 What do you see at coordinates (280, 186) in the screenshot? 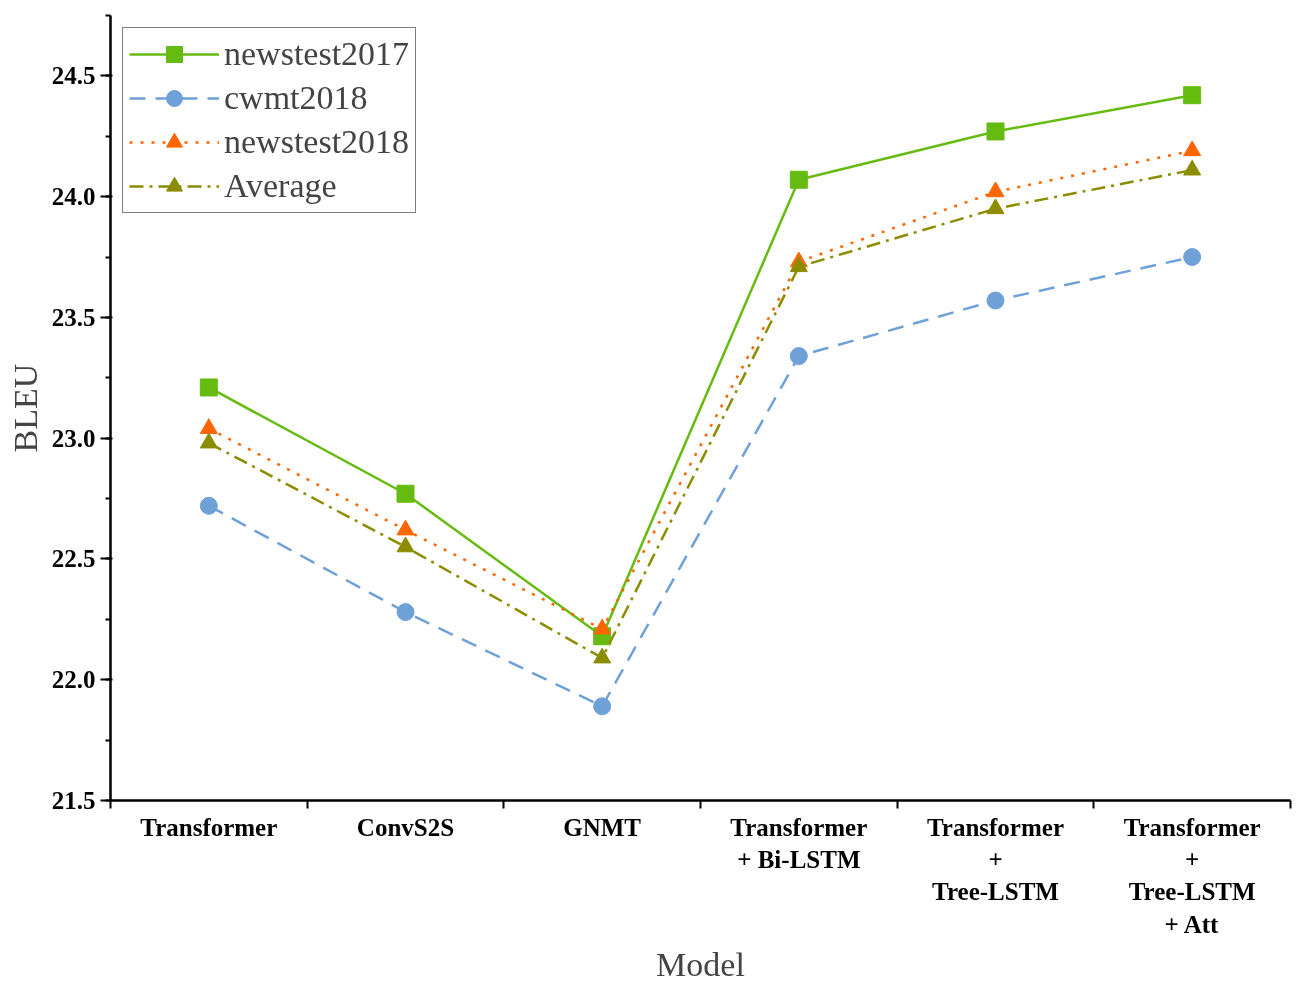
I see `legend-label: Average` at bounding box center [280, 186].